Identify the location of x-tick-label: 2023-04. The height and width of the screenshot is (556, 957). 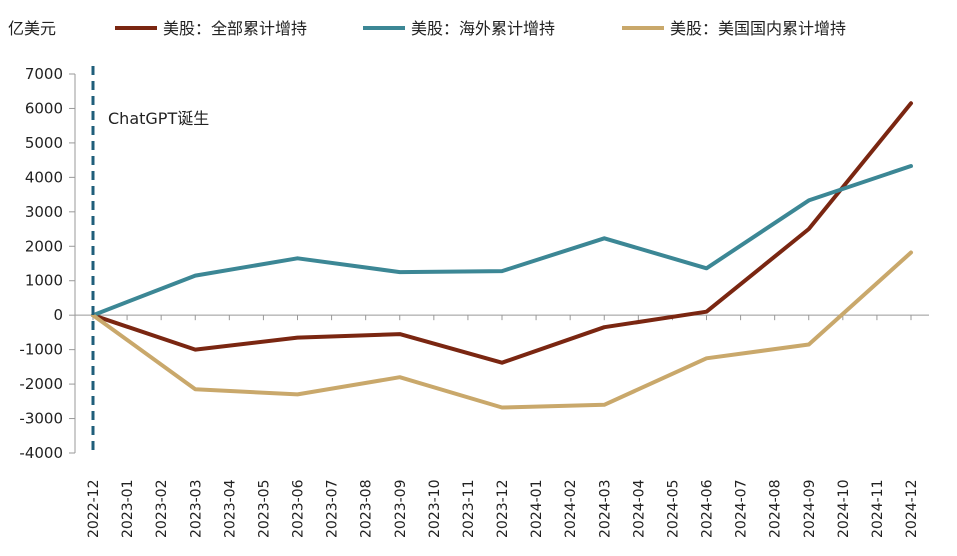
(230, 508).